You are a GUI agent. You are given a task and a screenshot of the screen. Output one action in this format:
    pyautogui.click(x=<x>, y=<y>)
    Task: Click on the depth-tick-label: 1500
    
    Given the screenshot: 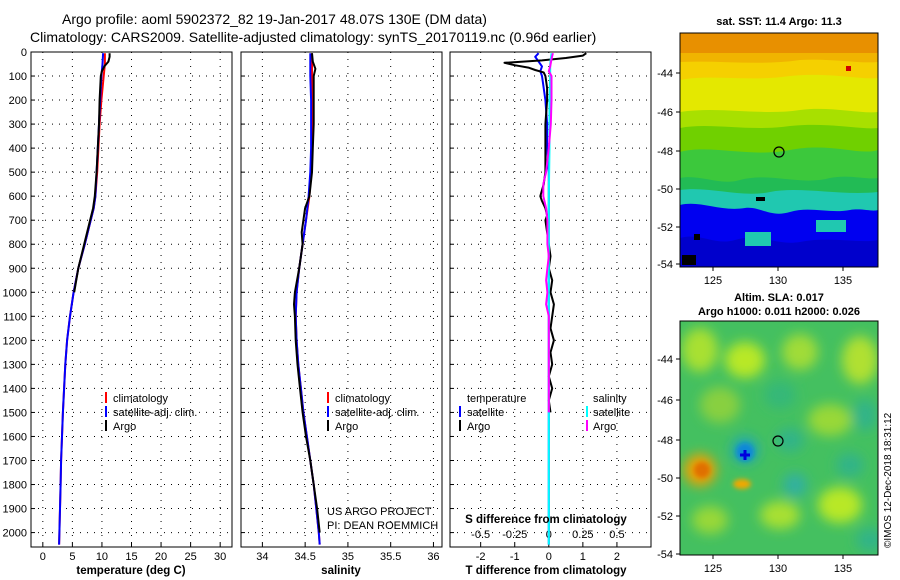 What is the action you would take?
    pyautogui.click(x=15, y=413)
    